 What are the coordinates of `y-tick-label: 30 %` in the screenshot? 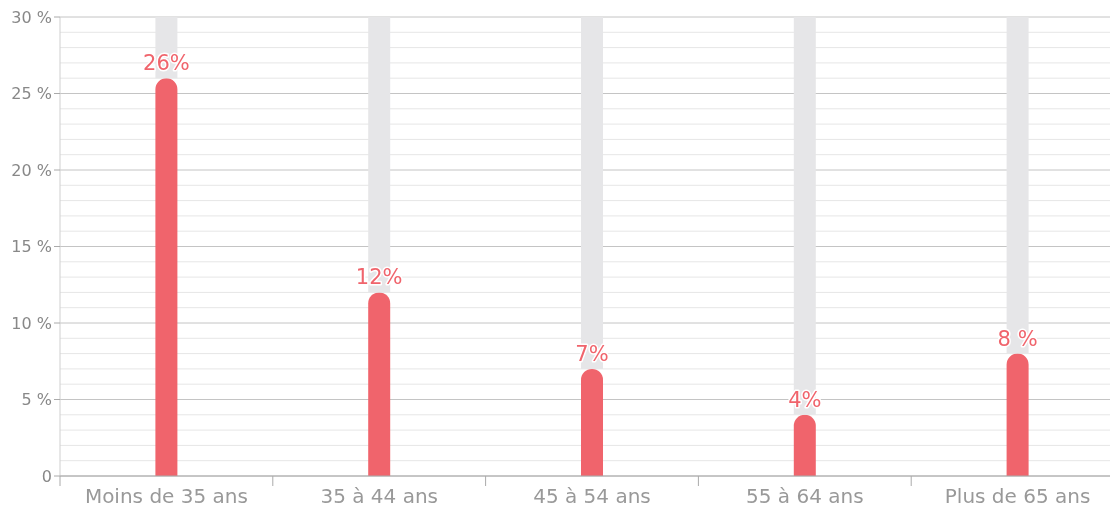 It's located at (31, 17).